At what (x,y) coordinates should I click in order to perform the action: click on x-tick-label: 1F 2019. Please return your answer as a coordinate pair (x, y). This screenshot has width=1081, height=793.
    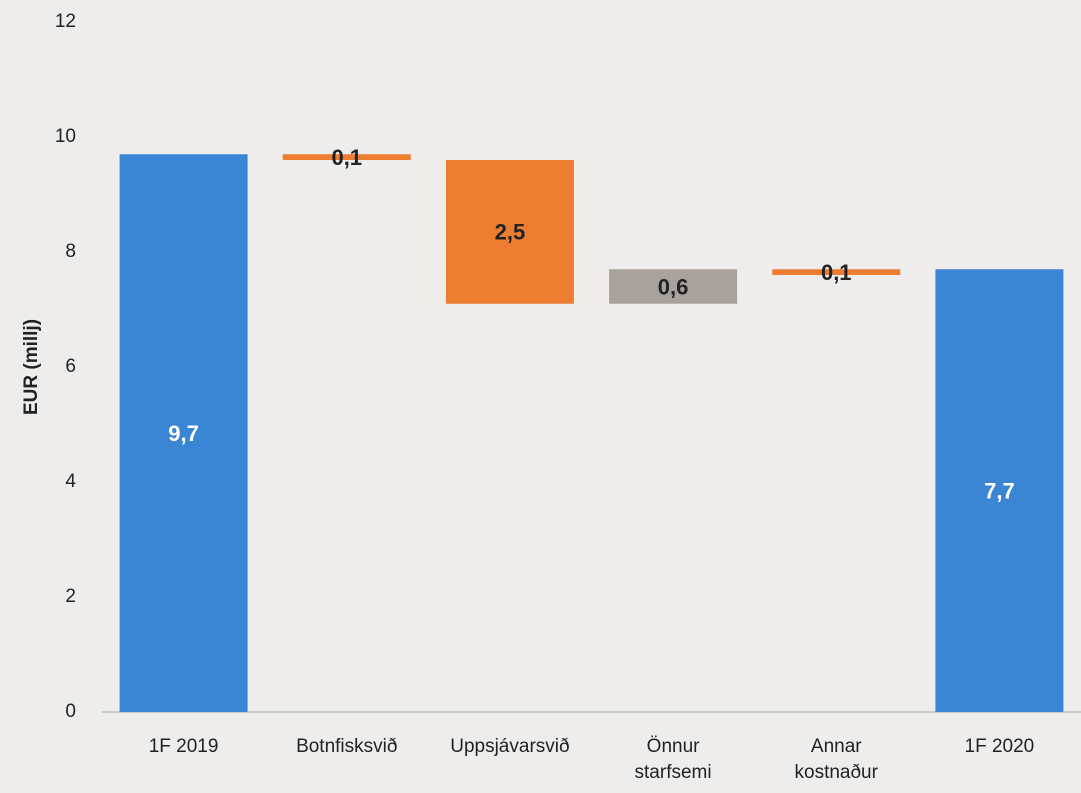
    Looking at the image, I should click on (183, 746).